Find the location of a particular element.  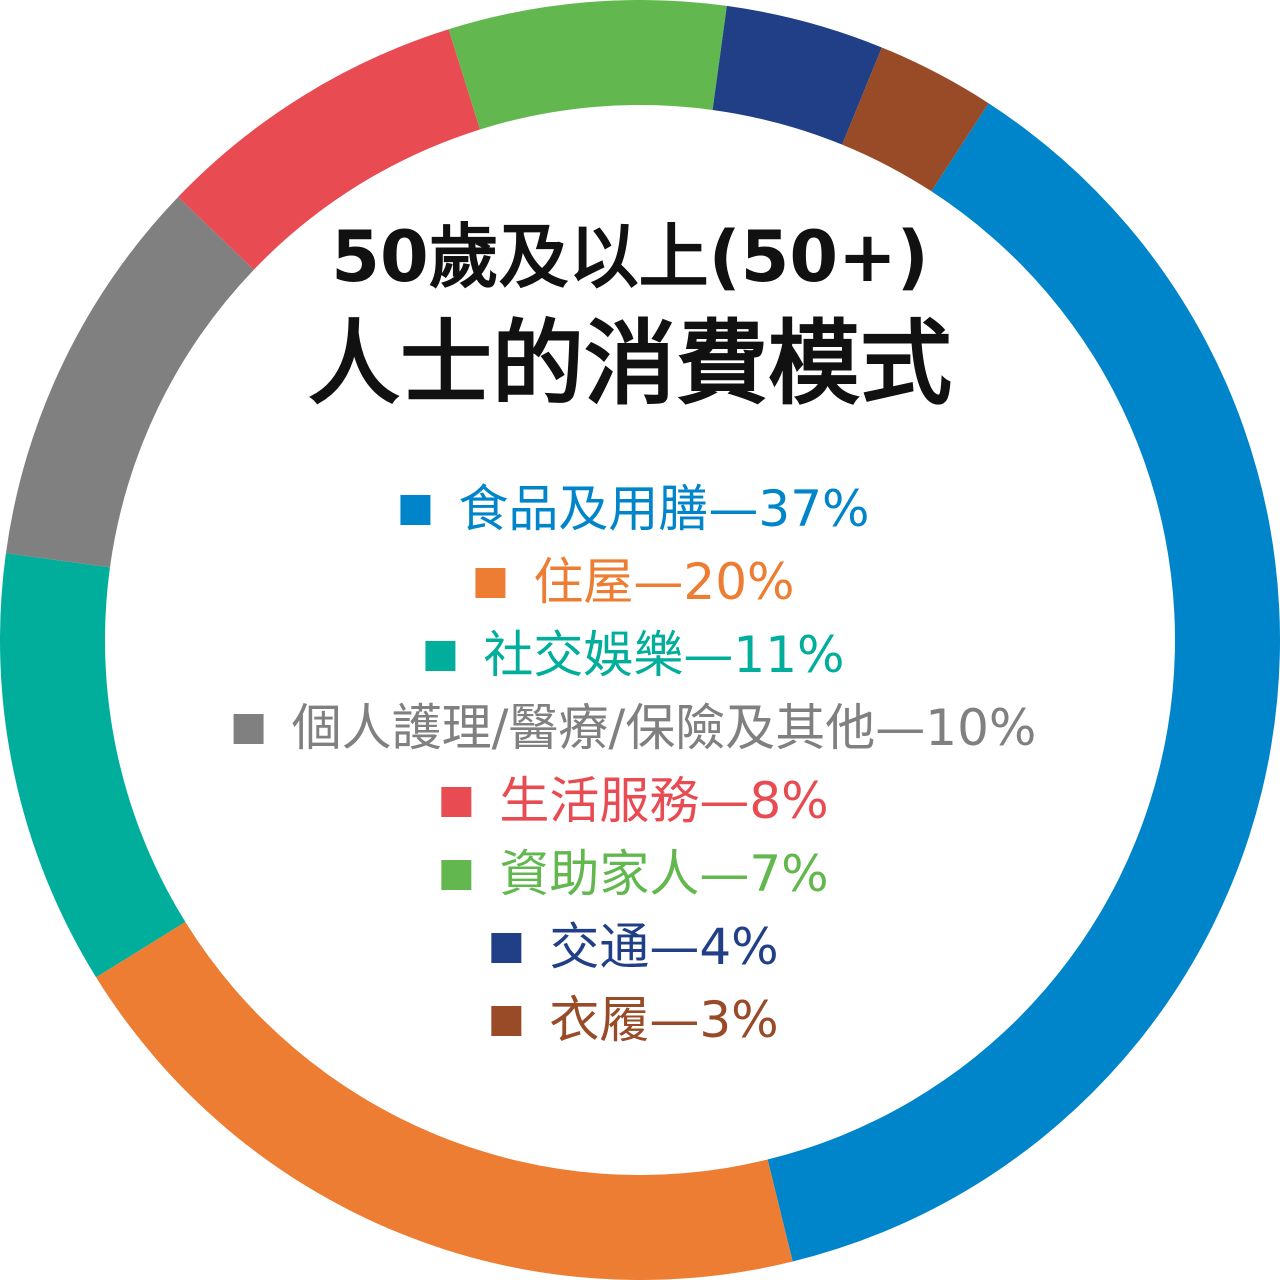

legend-label: 個人護理/醫療/保險及其他 is located at coordinates (584, 728).